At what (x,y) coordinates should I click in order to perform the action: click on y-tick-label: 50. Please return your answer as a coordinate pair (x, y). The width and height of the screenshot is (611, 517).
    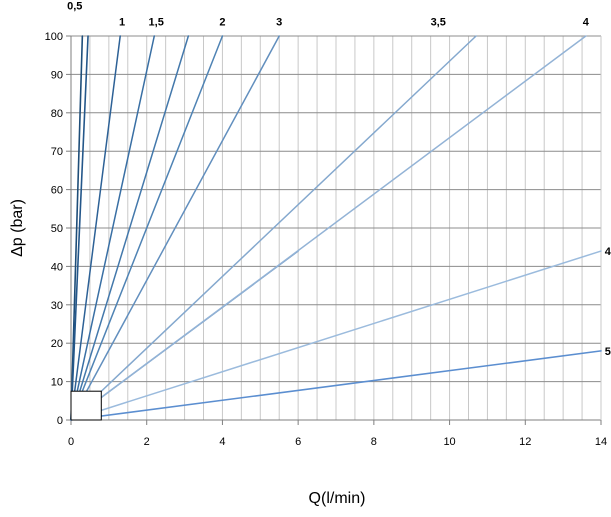
    Looking at the image, I should click on (57, 229).